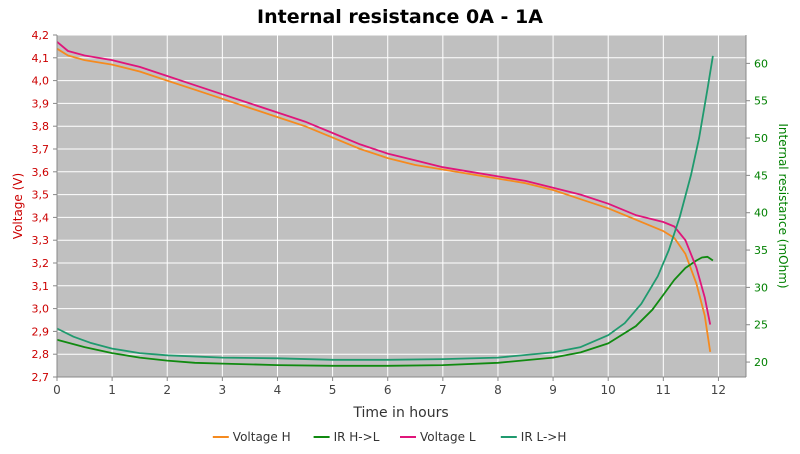 The height and width of the screenshot is (454, 800). I want to click on x-tick-label: 0, so click(57, 390).